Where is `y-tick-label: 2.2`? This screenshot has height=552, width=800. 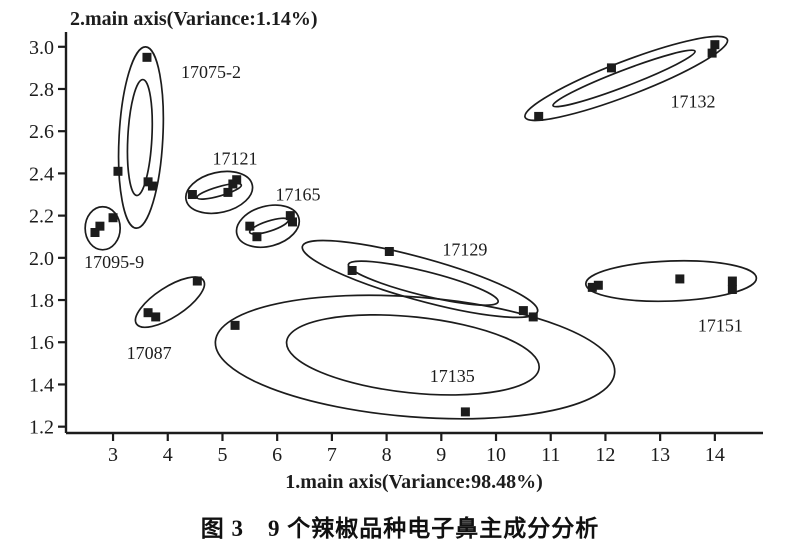
y-tick-label: 2.2 is located at coordinates (41, 217).